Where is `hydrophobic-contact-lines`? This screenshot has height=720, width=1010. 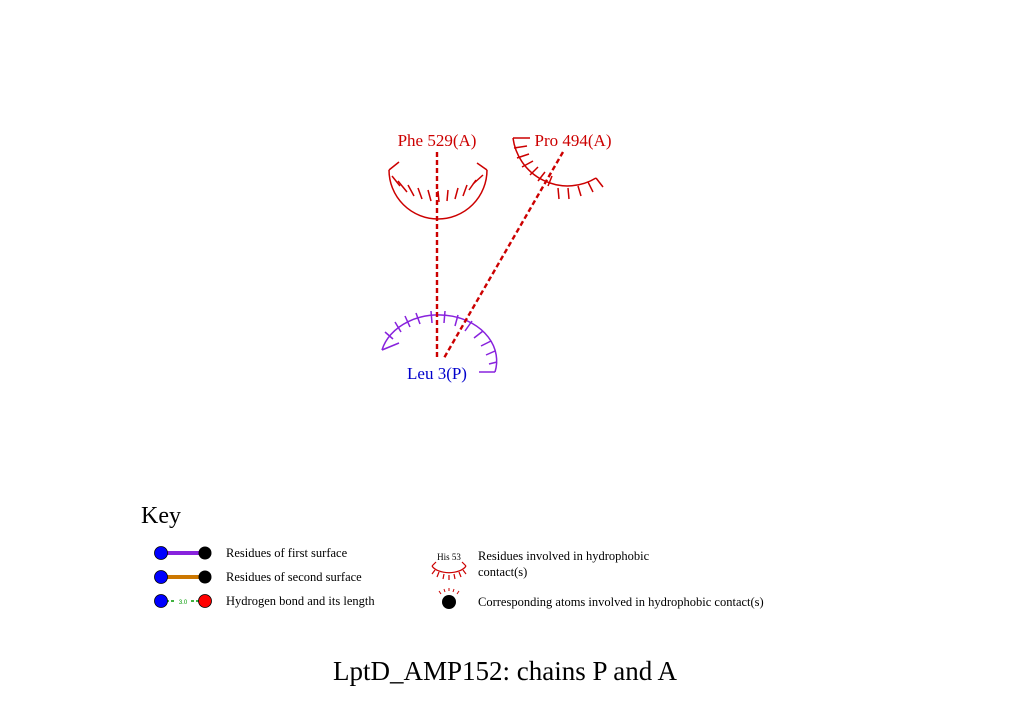
hydrophobic-contact-lines is located at coordinates (500, 255).